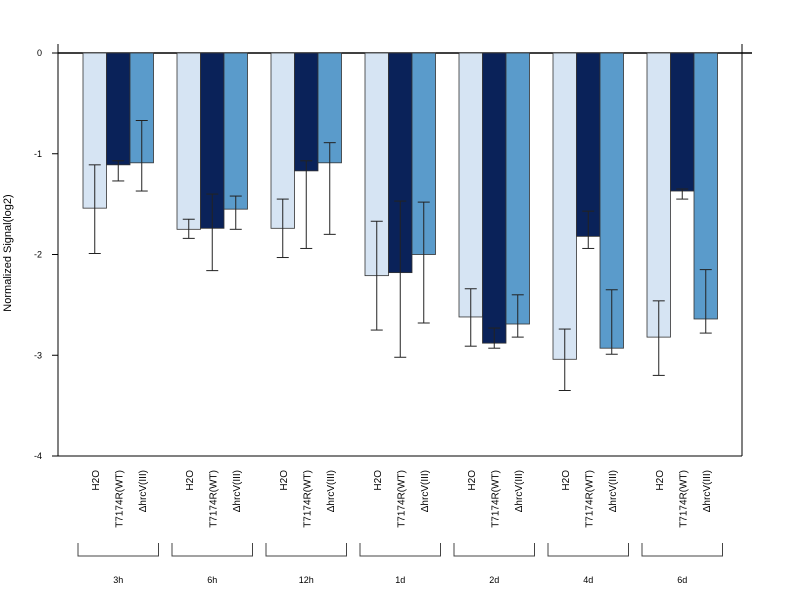  I want to click on category-label: 6h, so click(212, 580).